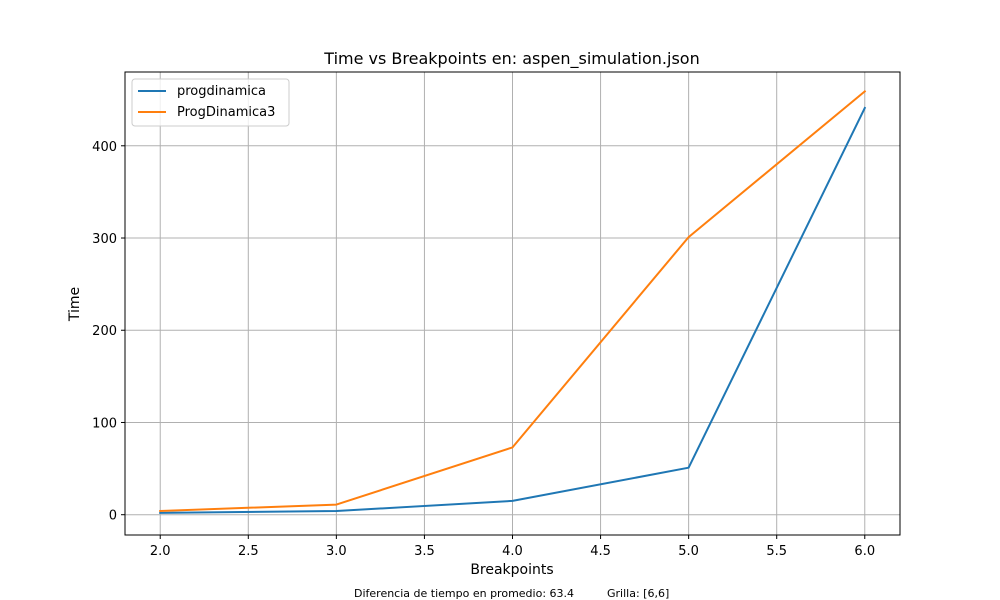 The image size is (1000, 600). I want to click on x-tick-label: 3.5, so click(424, 551).